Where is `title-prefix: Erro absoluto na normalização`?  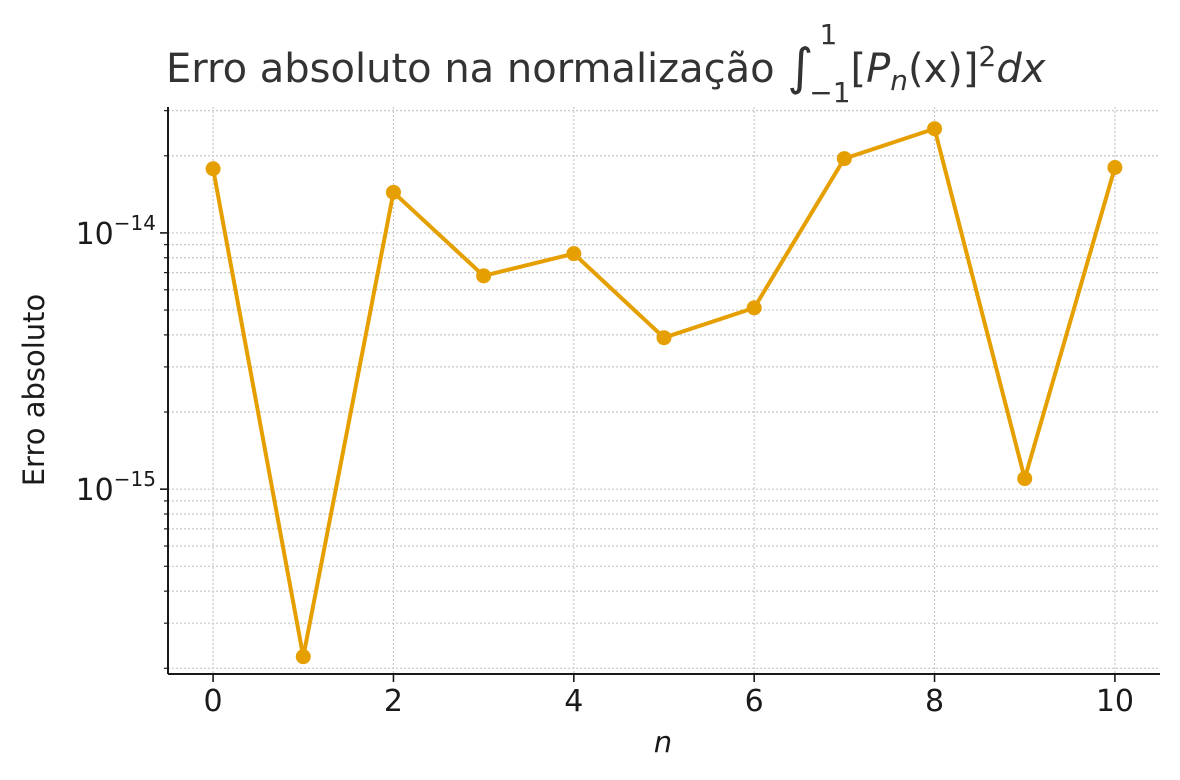 title-prefix: Erro absoluto na normalização is located at coordinates (476, 69).